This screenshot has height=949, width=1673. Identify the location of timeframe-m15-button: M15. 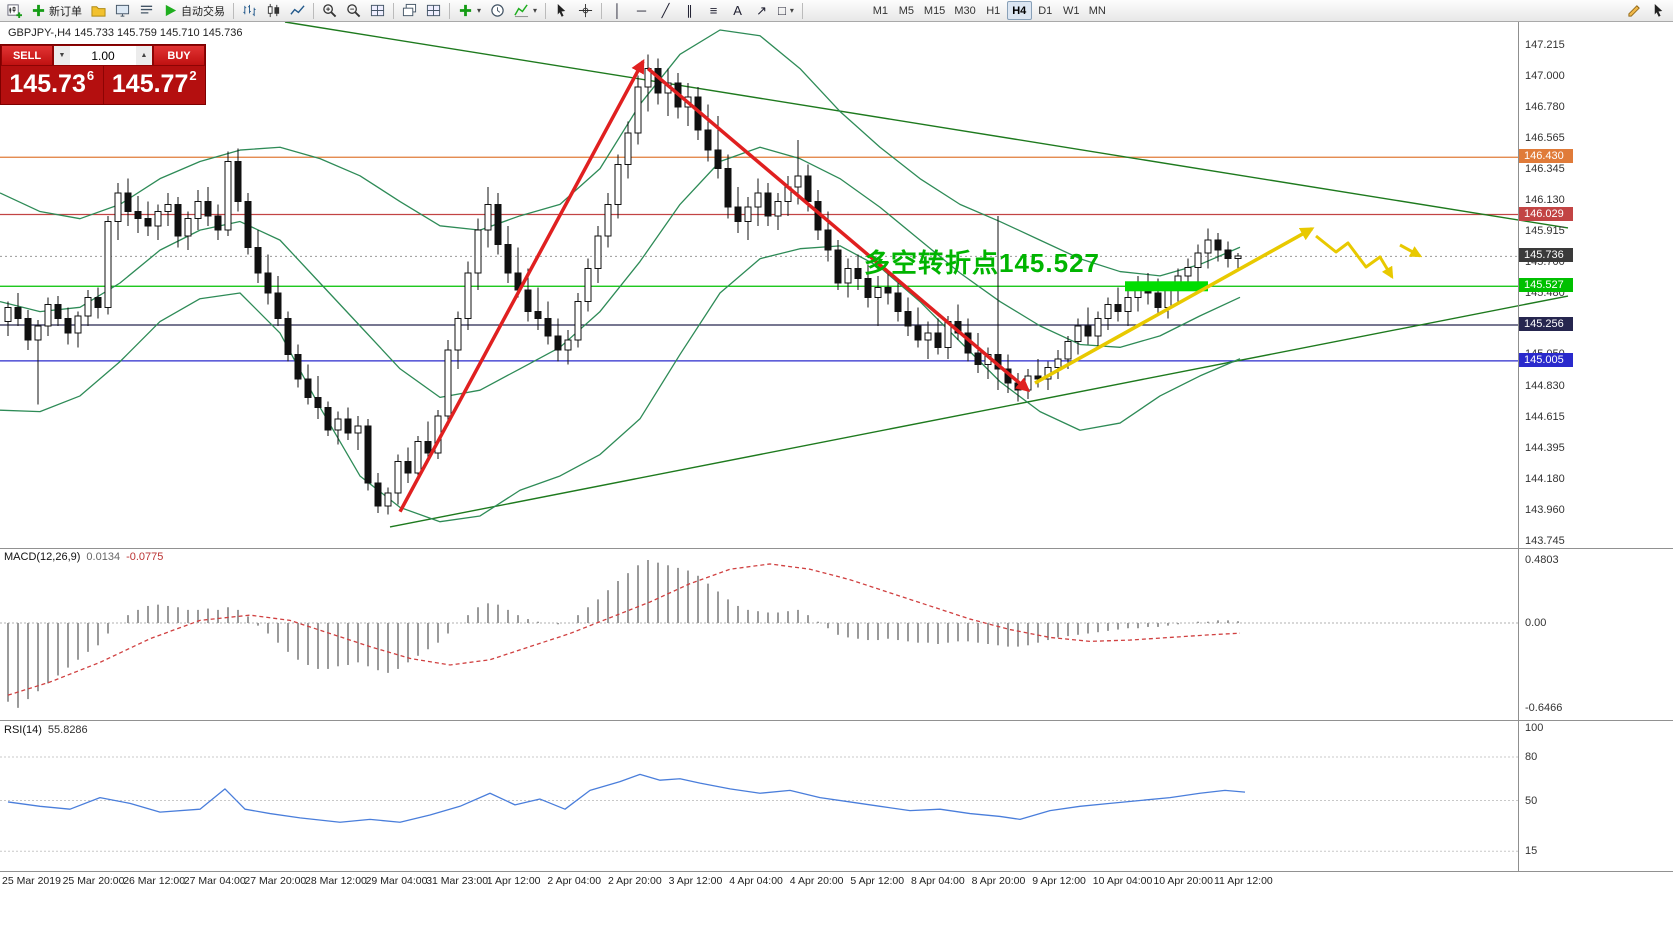
(934, 10).